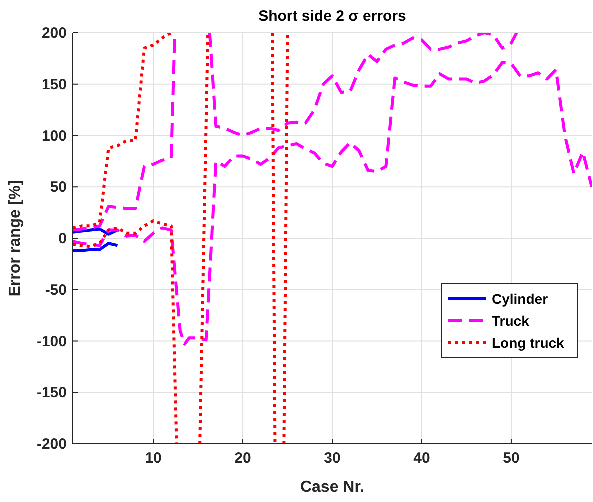 This screenshot has height=502, width=593. What do you see at coordinates (511, 458) in the screenshot?
I see `x-tick-label: 50` at bounding box center [511, 458].